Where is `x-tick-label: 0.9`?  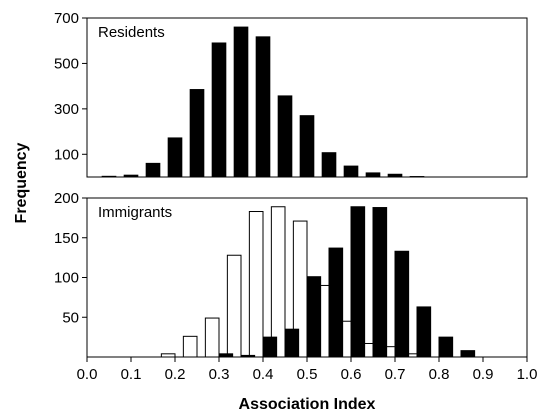
x-tick-label: 0.9 is located at coordinates (483, 374).